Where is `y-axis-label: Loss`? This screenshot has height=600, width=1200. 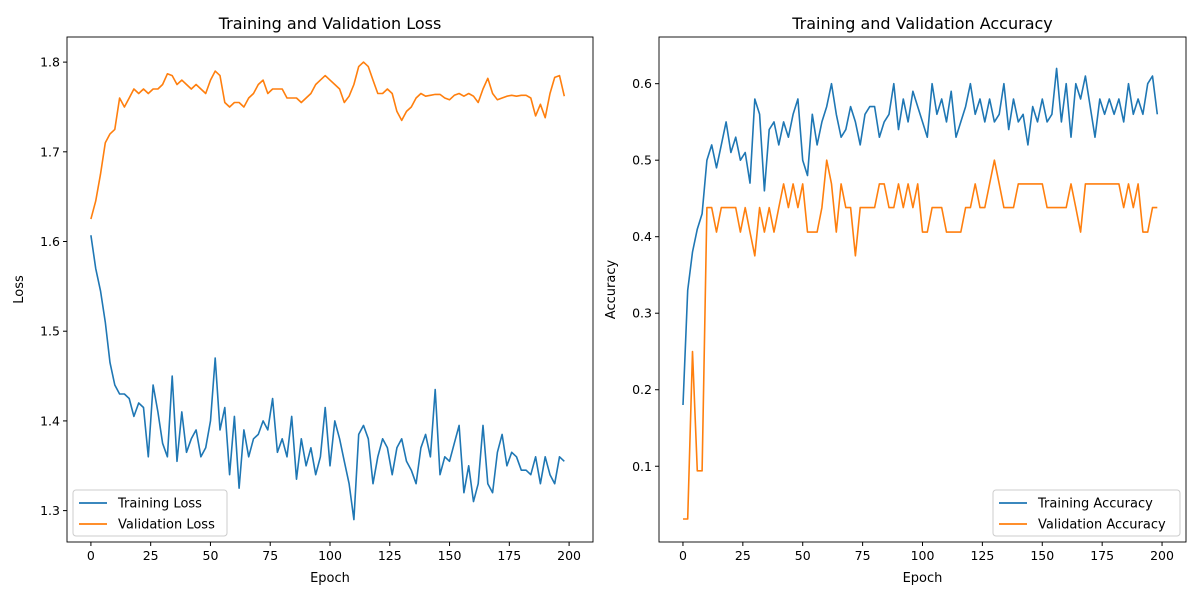
y-axis-label: Loss is located at coordinates (19, 289).